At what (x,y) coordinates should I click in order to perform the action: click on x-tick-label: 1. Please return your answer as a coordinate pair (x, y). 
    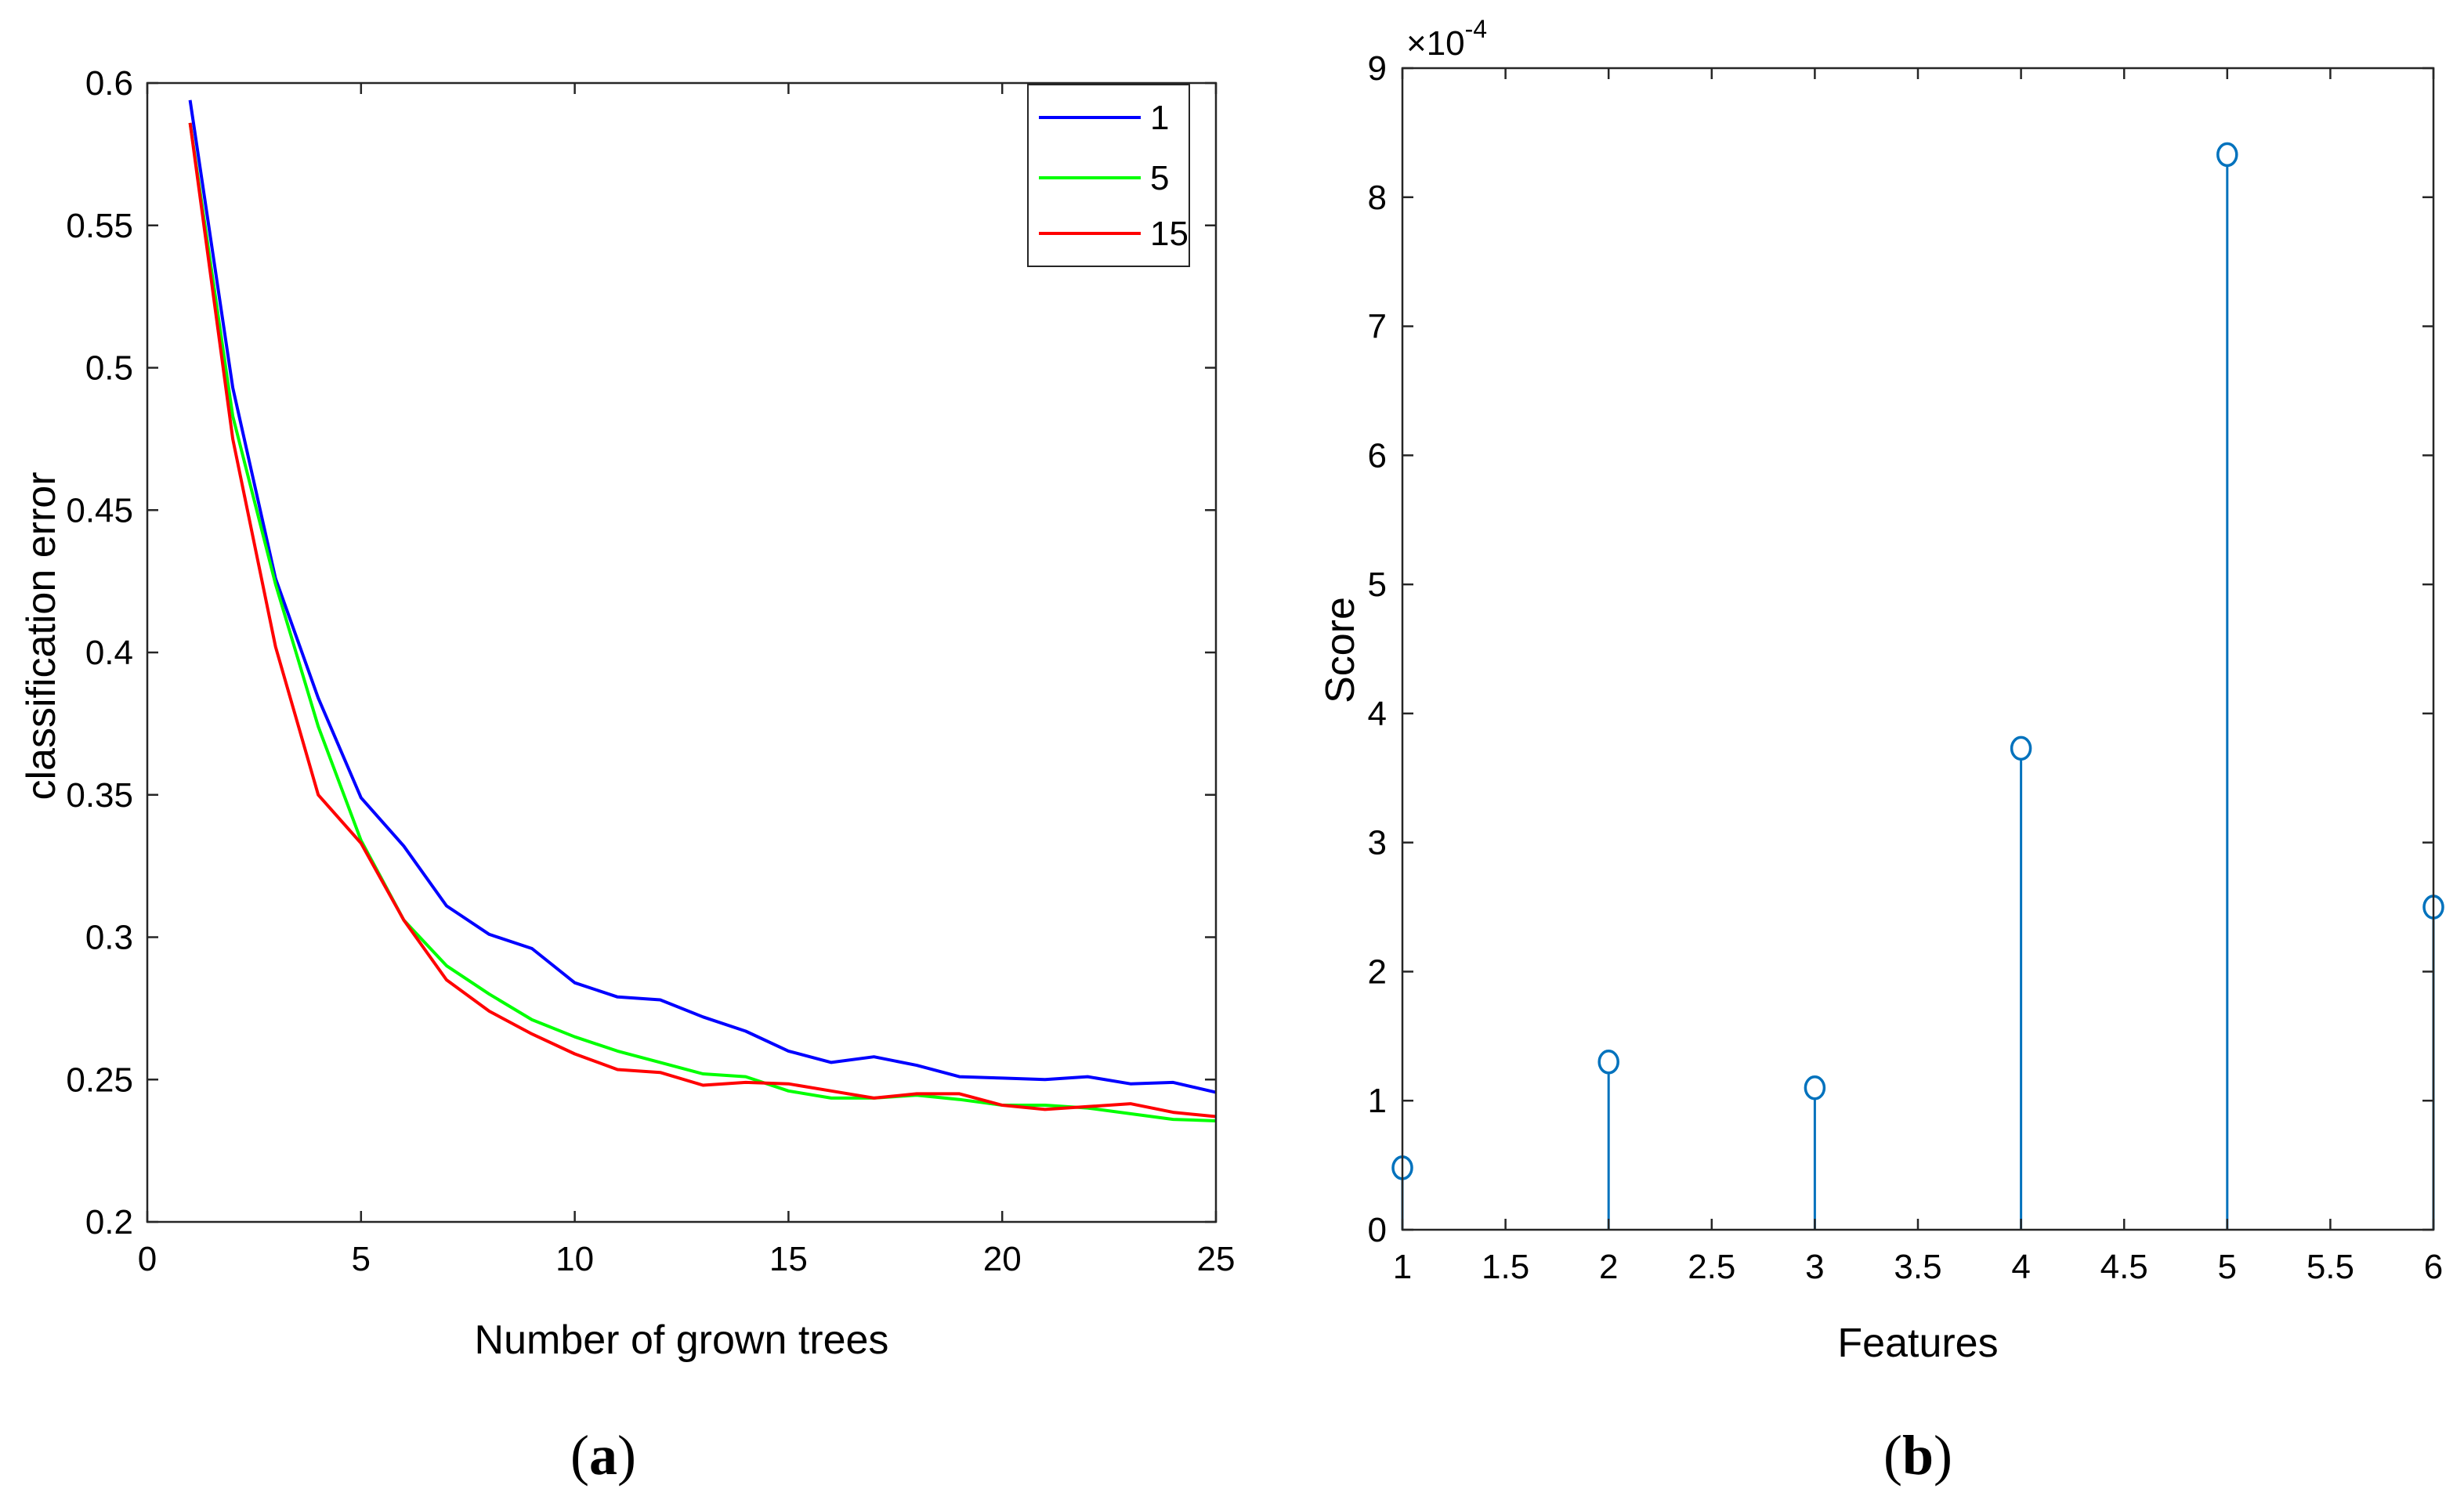
    Looking at the image, I should click on (1402, 1267).